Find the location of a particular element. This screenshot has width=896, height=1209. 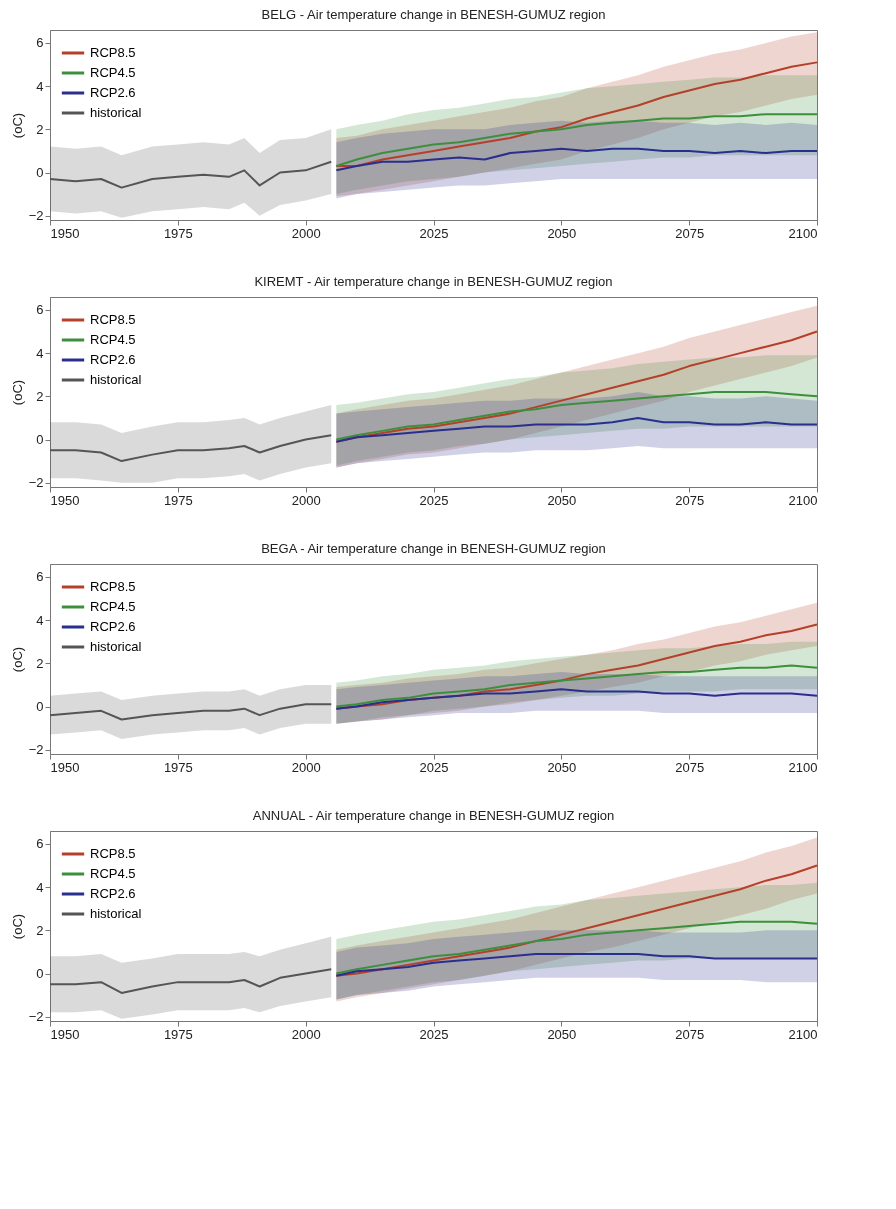

chart-title: BELG - Air temperature change in BENESH-GUMUZ region is located at coordinates (433, 14).